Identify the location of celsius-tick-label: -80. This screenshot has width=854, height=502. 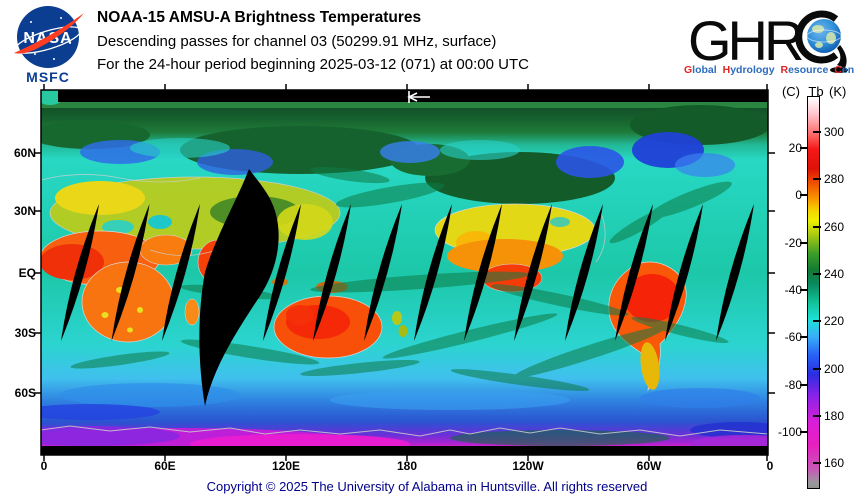
(793, 385).